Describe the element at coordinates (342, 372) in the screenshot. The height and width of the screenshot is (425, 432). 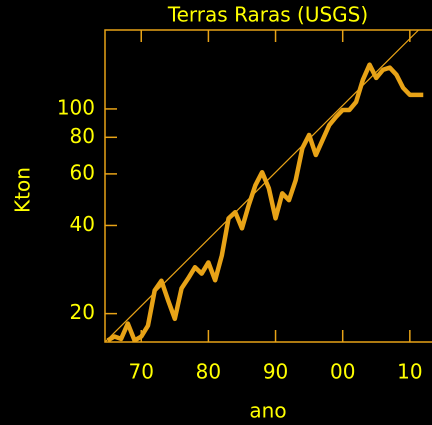
I see `x-tick-label: 00` at that location.